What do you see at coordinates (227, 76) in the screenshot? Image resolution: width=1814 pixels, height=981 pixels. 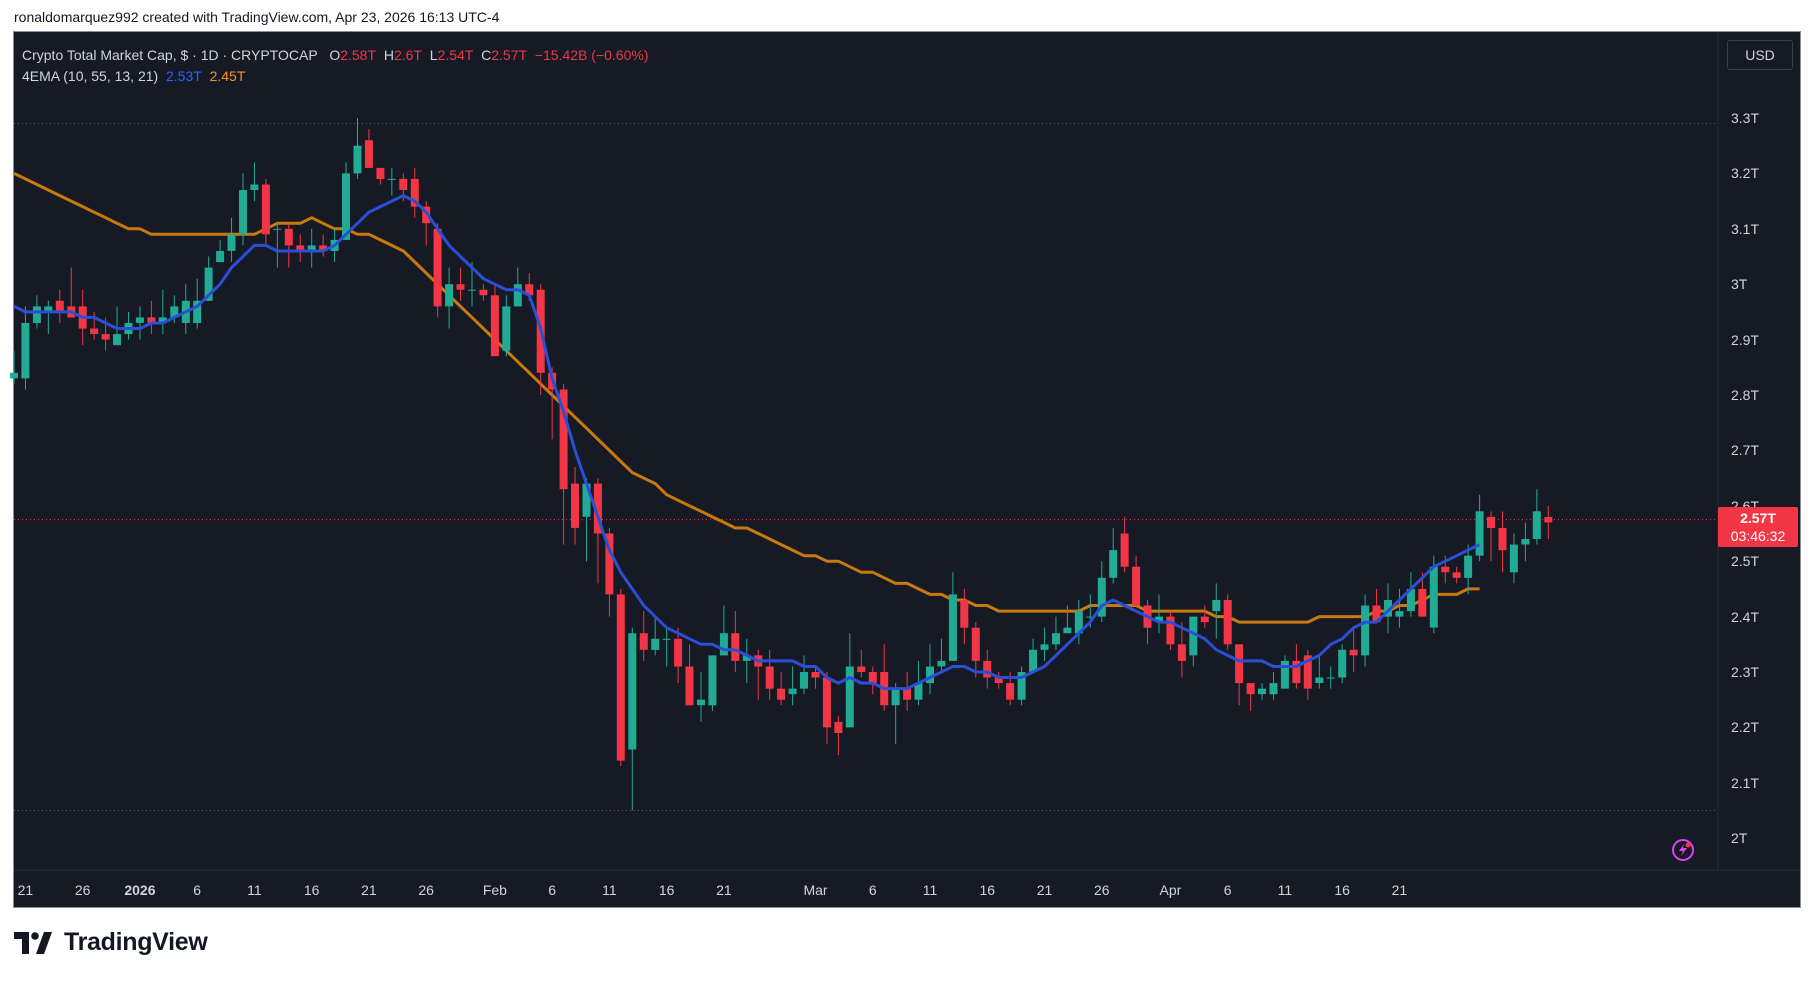 I see `ema-slow-value: 2.45T` at bounding box center [227, 76].